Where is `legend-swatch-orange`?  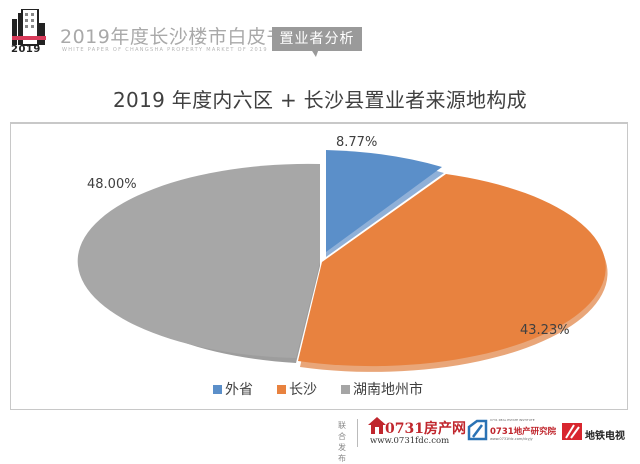 legend-swatch-orange is located at coordinates (281, 389).